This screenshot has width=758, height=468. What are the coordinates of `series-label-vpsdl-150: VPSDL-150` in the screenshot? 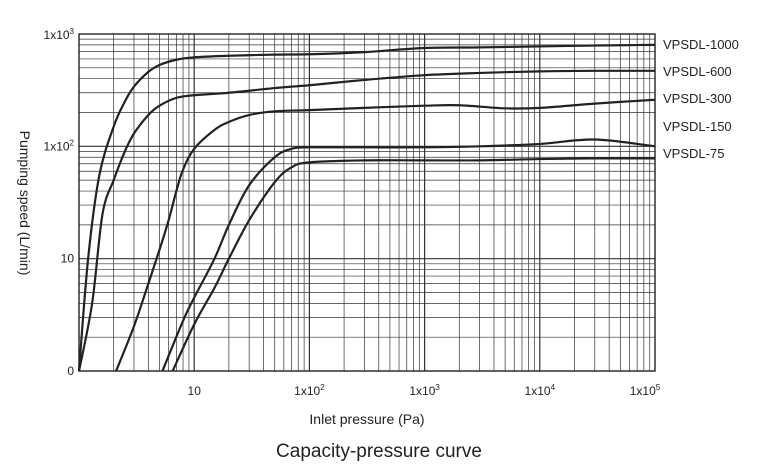 It's located at (697, 126).